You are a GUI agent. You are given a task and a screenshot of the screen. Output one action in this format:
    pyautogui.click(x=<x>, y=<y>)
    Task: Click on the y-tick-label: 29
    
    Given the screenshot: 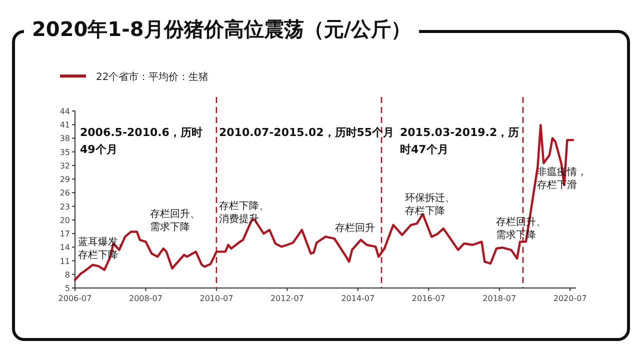 What is the action you would take?
    pyautogui.click(x=65, y=179)
    